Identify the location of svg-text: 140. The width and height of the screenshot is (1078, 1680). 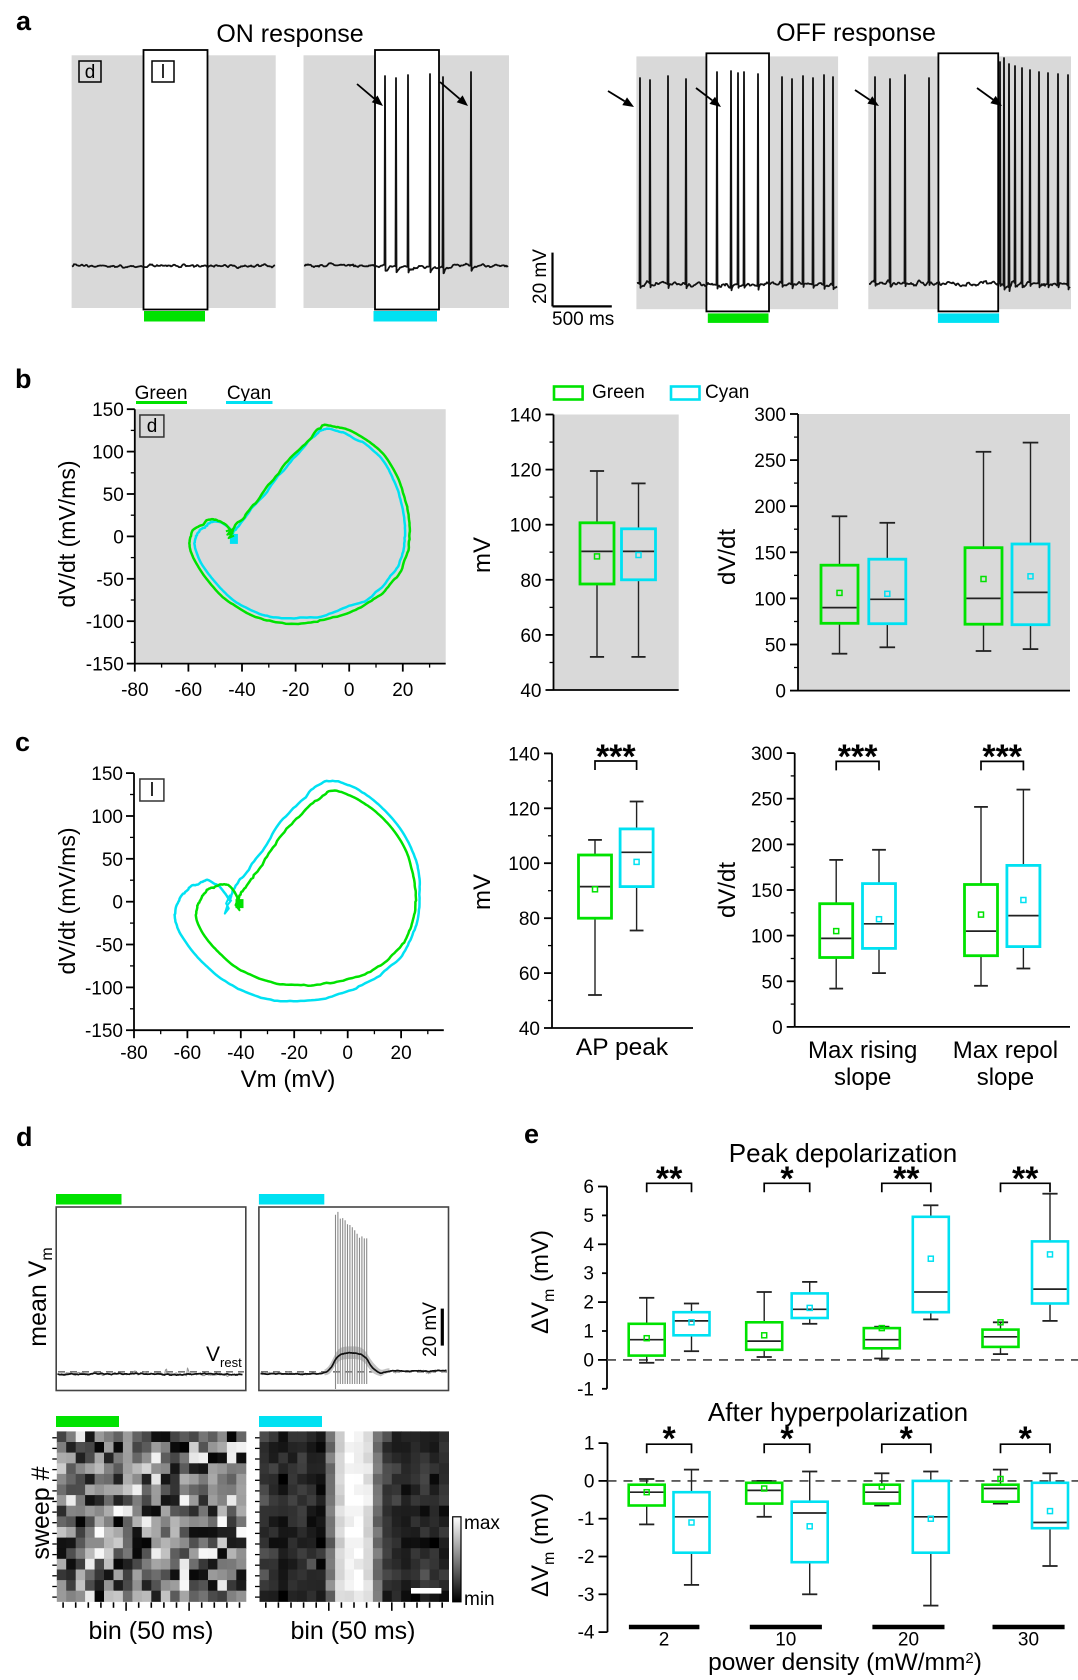
(526, 416).